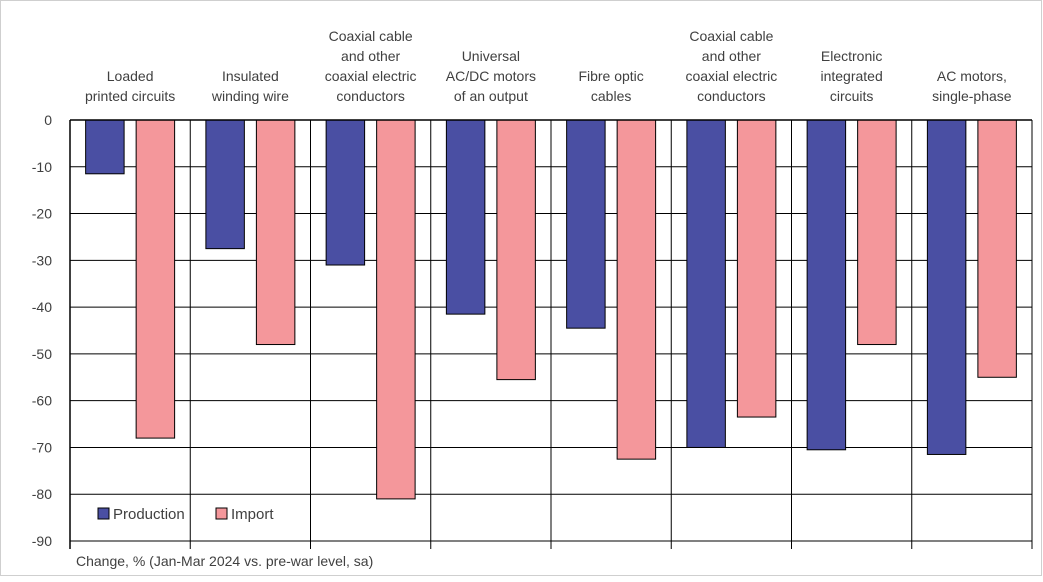 This screenshot has width=1043, height=582. What do you see at coordinates (48, 120) in the screenshot?
I see `y-tick-label: 0` at bounding box center [48, 120].